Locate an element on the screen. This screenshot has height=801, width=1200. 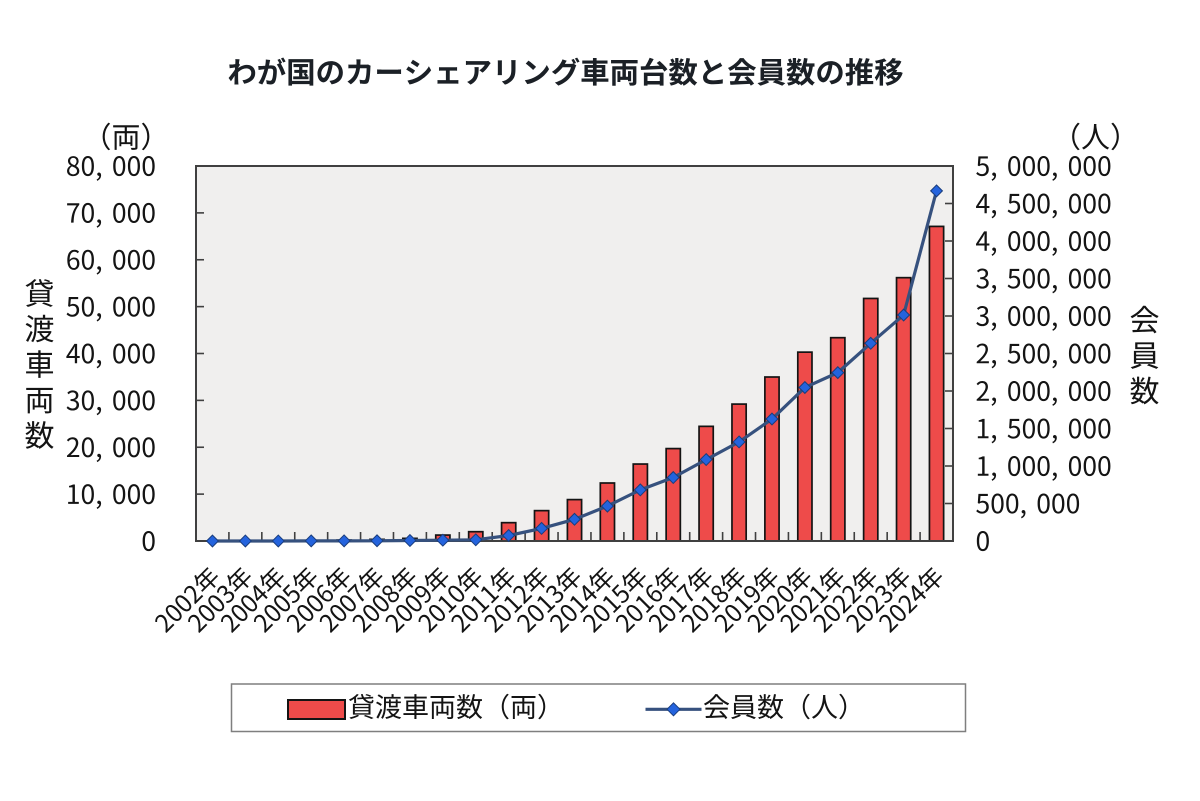
x-label-2008年 is located at coordinates (384, 599).